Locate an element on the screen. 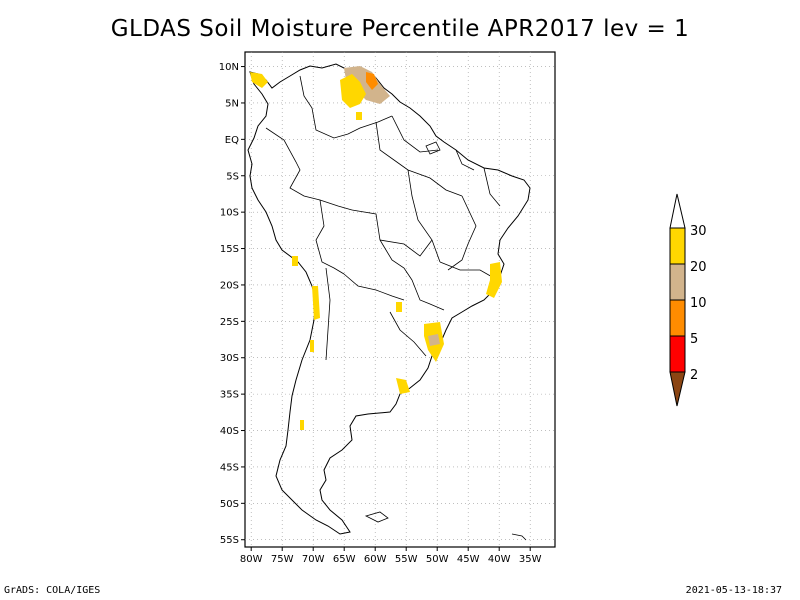 Image resolution: width=800 pixels, height=600 pixels. anomaly-20-30-guyana is located at coordinates (359, 116).